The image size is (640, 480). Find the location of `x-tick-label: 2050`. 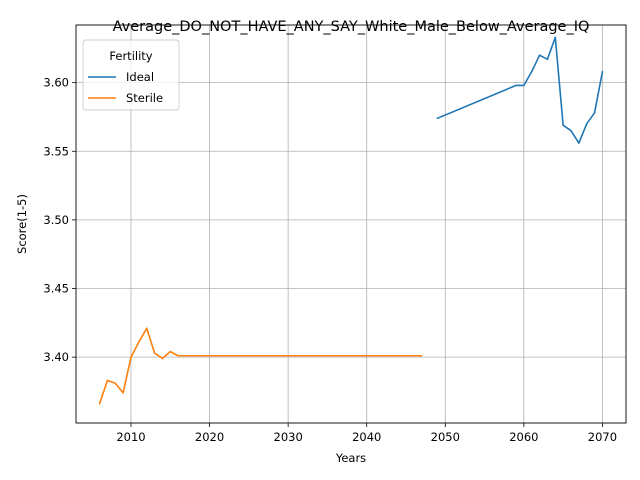

x-tick-label: 2050 is located at coordinates (445, 437).